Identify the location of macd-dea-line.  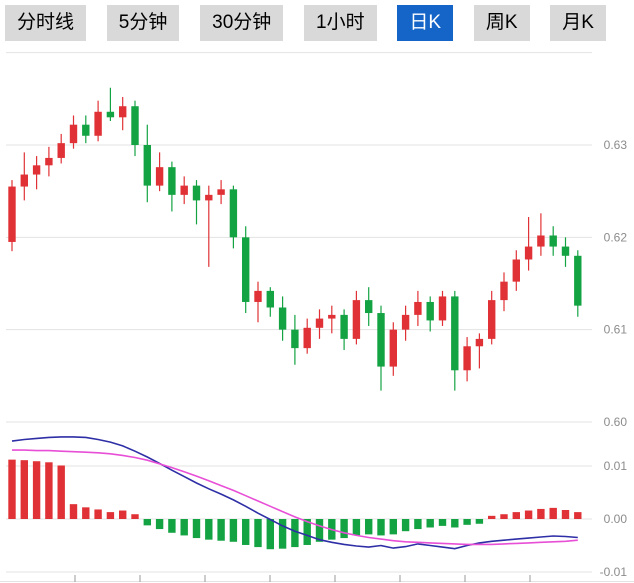
(295, 497).